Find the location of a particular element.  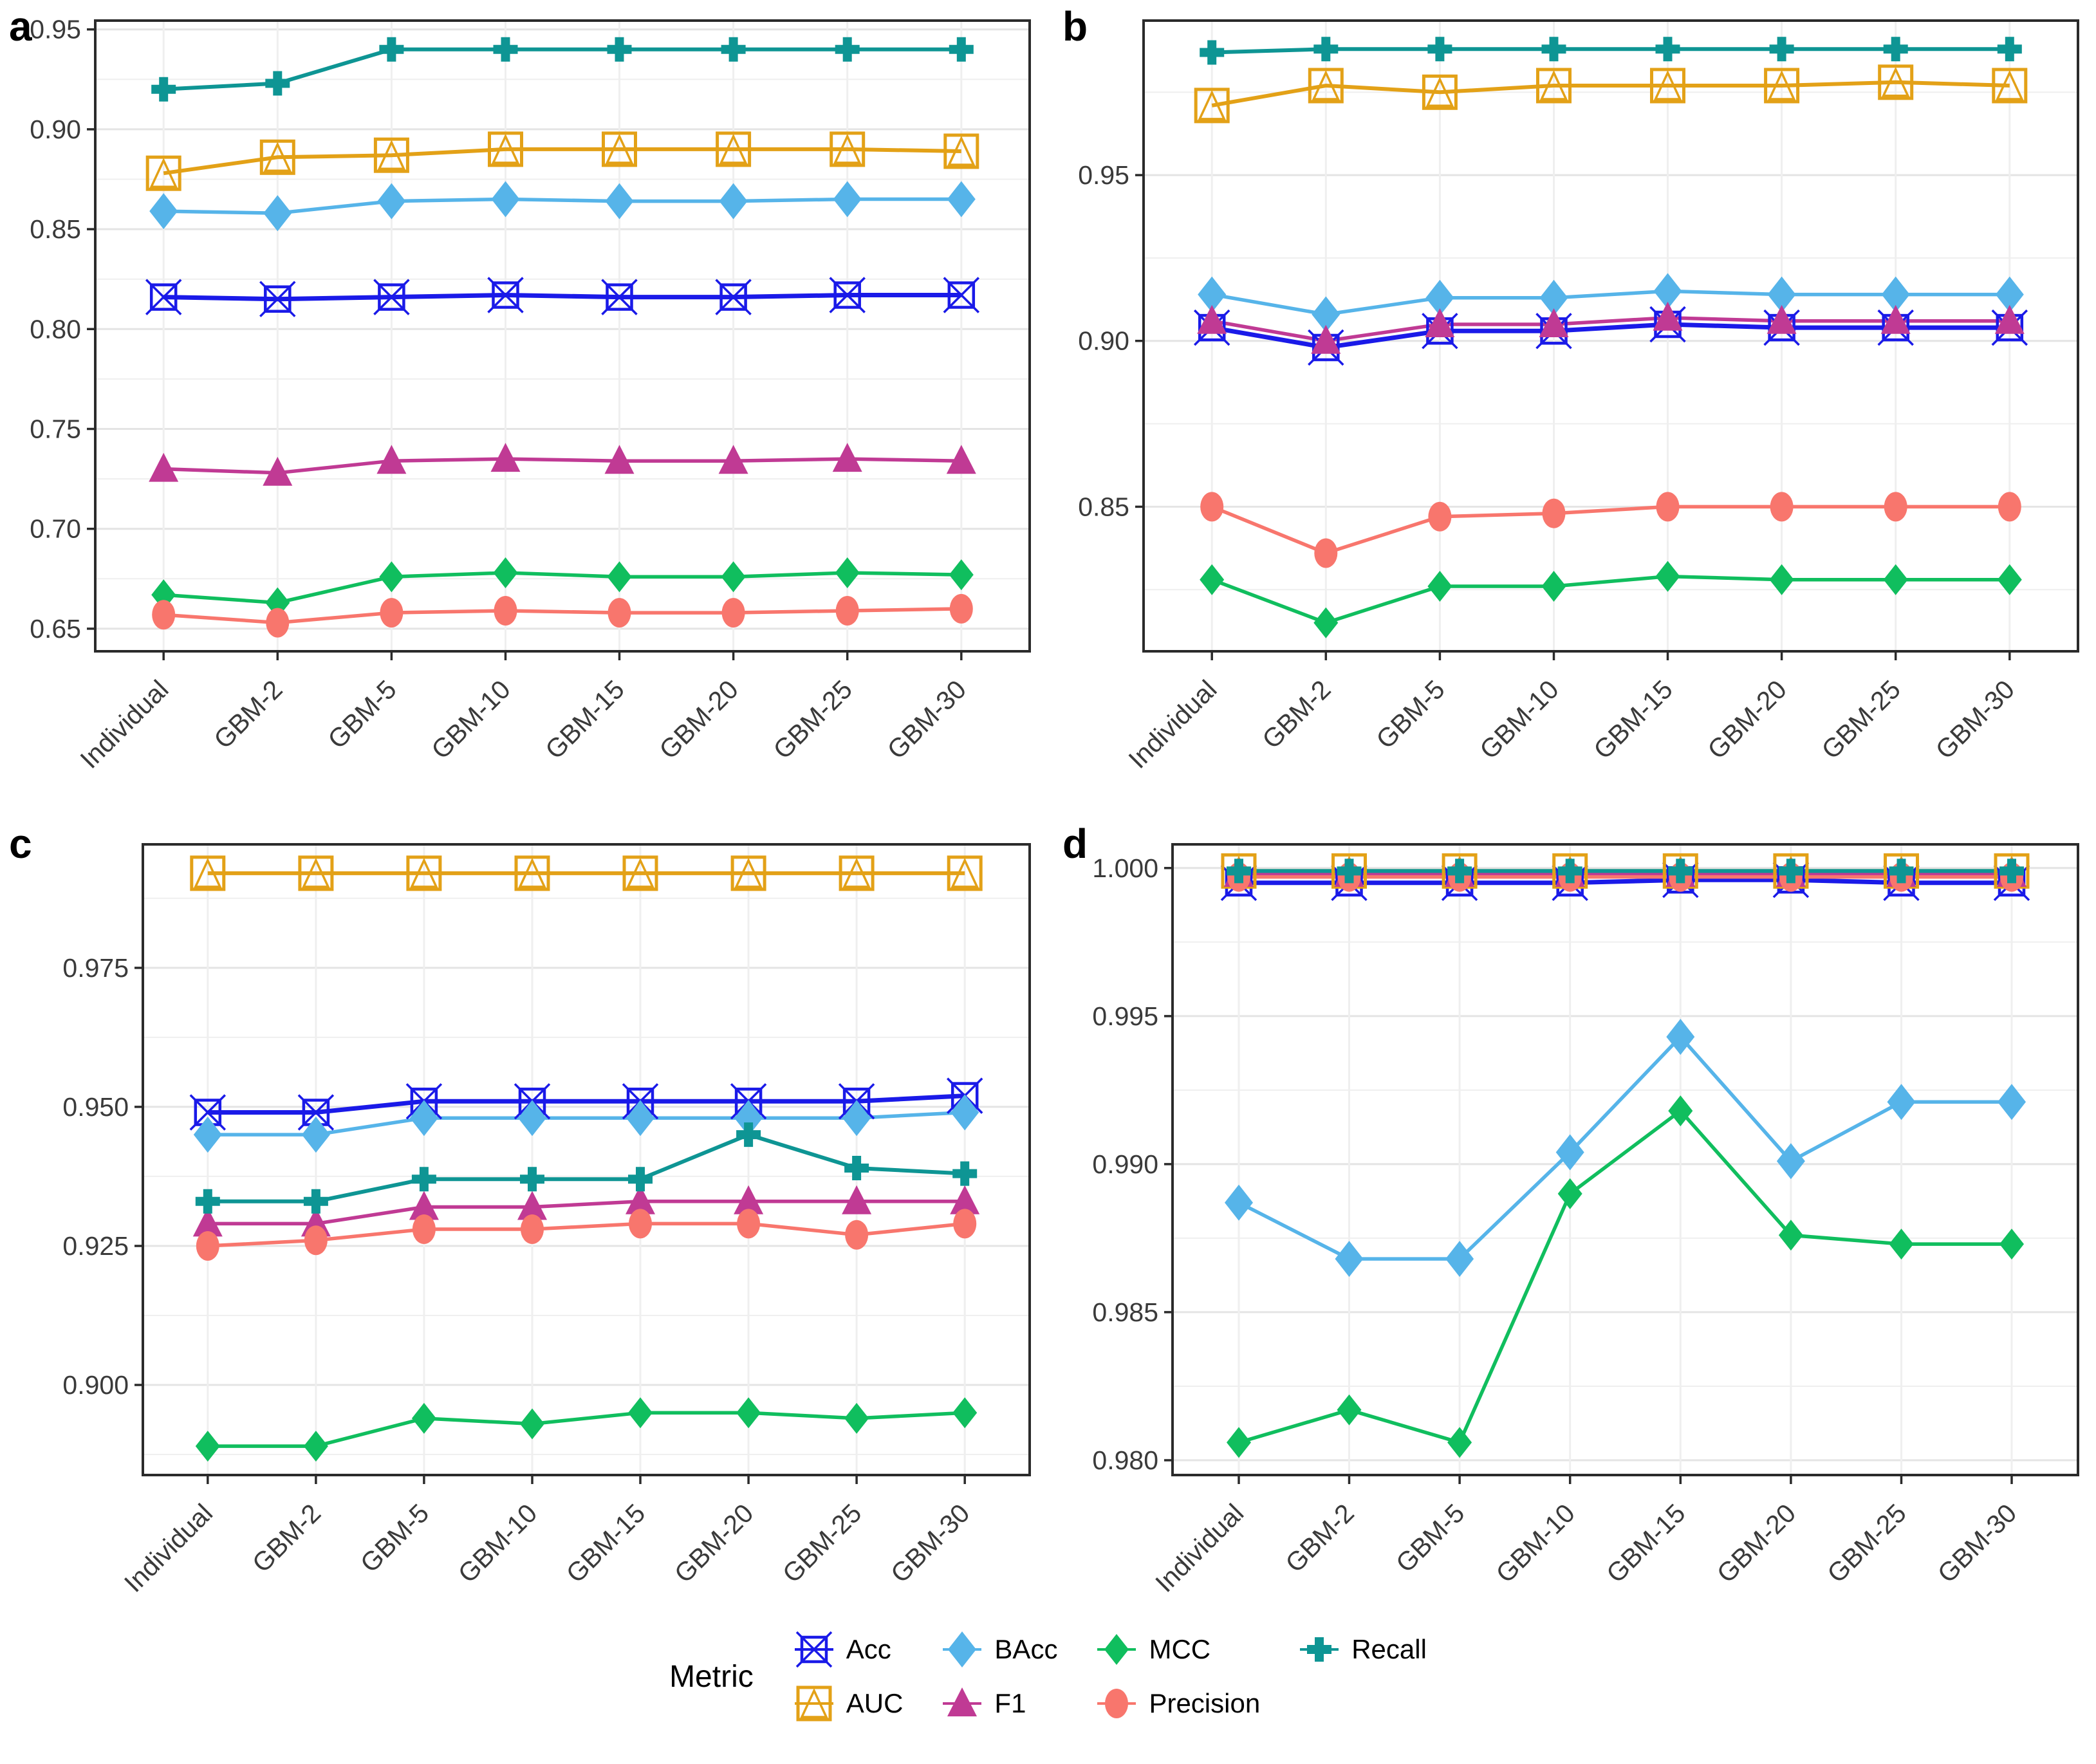

legend-item-label: Precision is located at coordinates (1205, 1703).